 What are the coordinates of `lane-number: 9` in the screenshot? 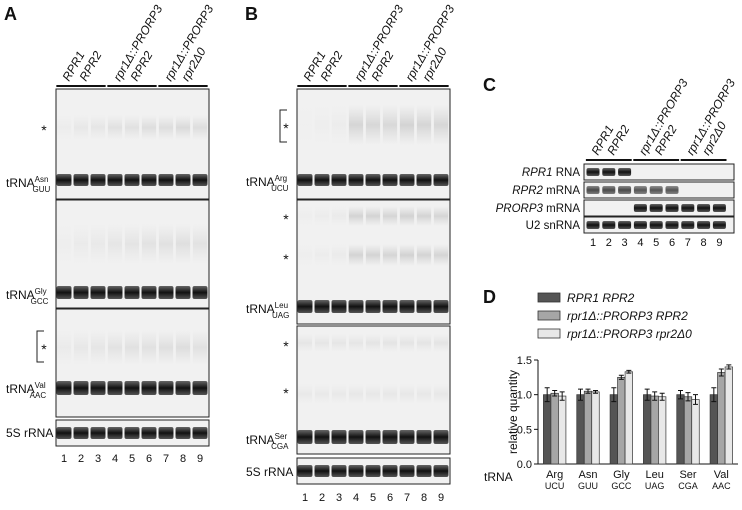 It's located at (200, 459).